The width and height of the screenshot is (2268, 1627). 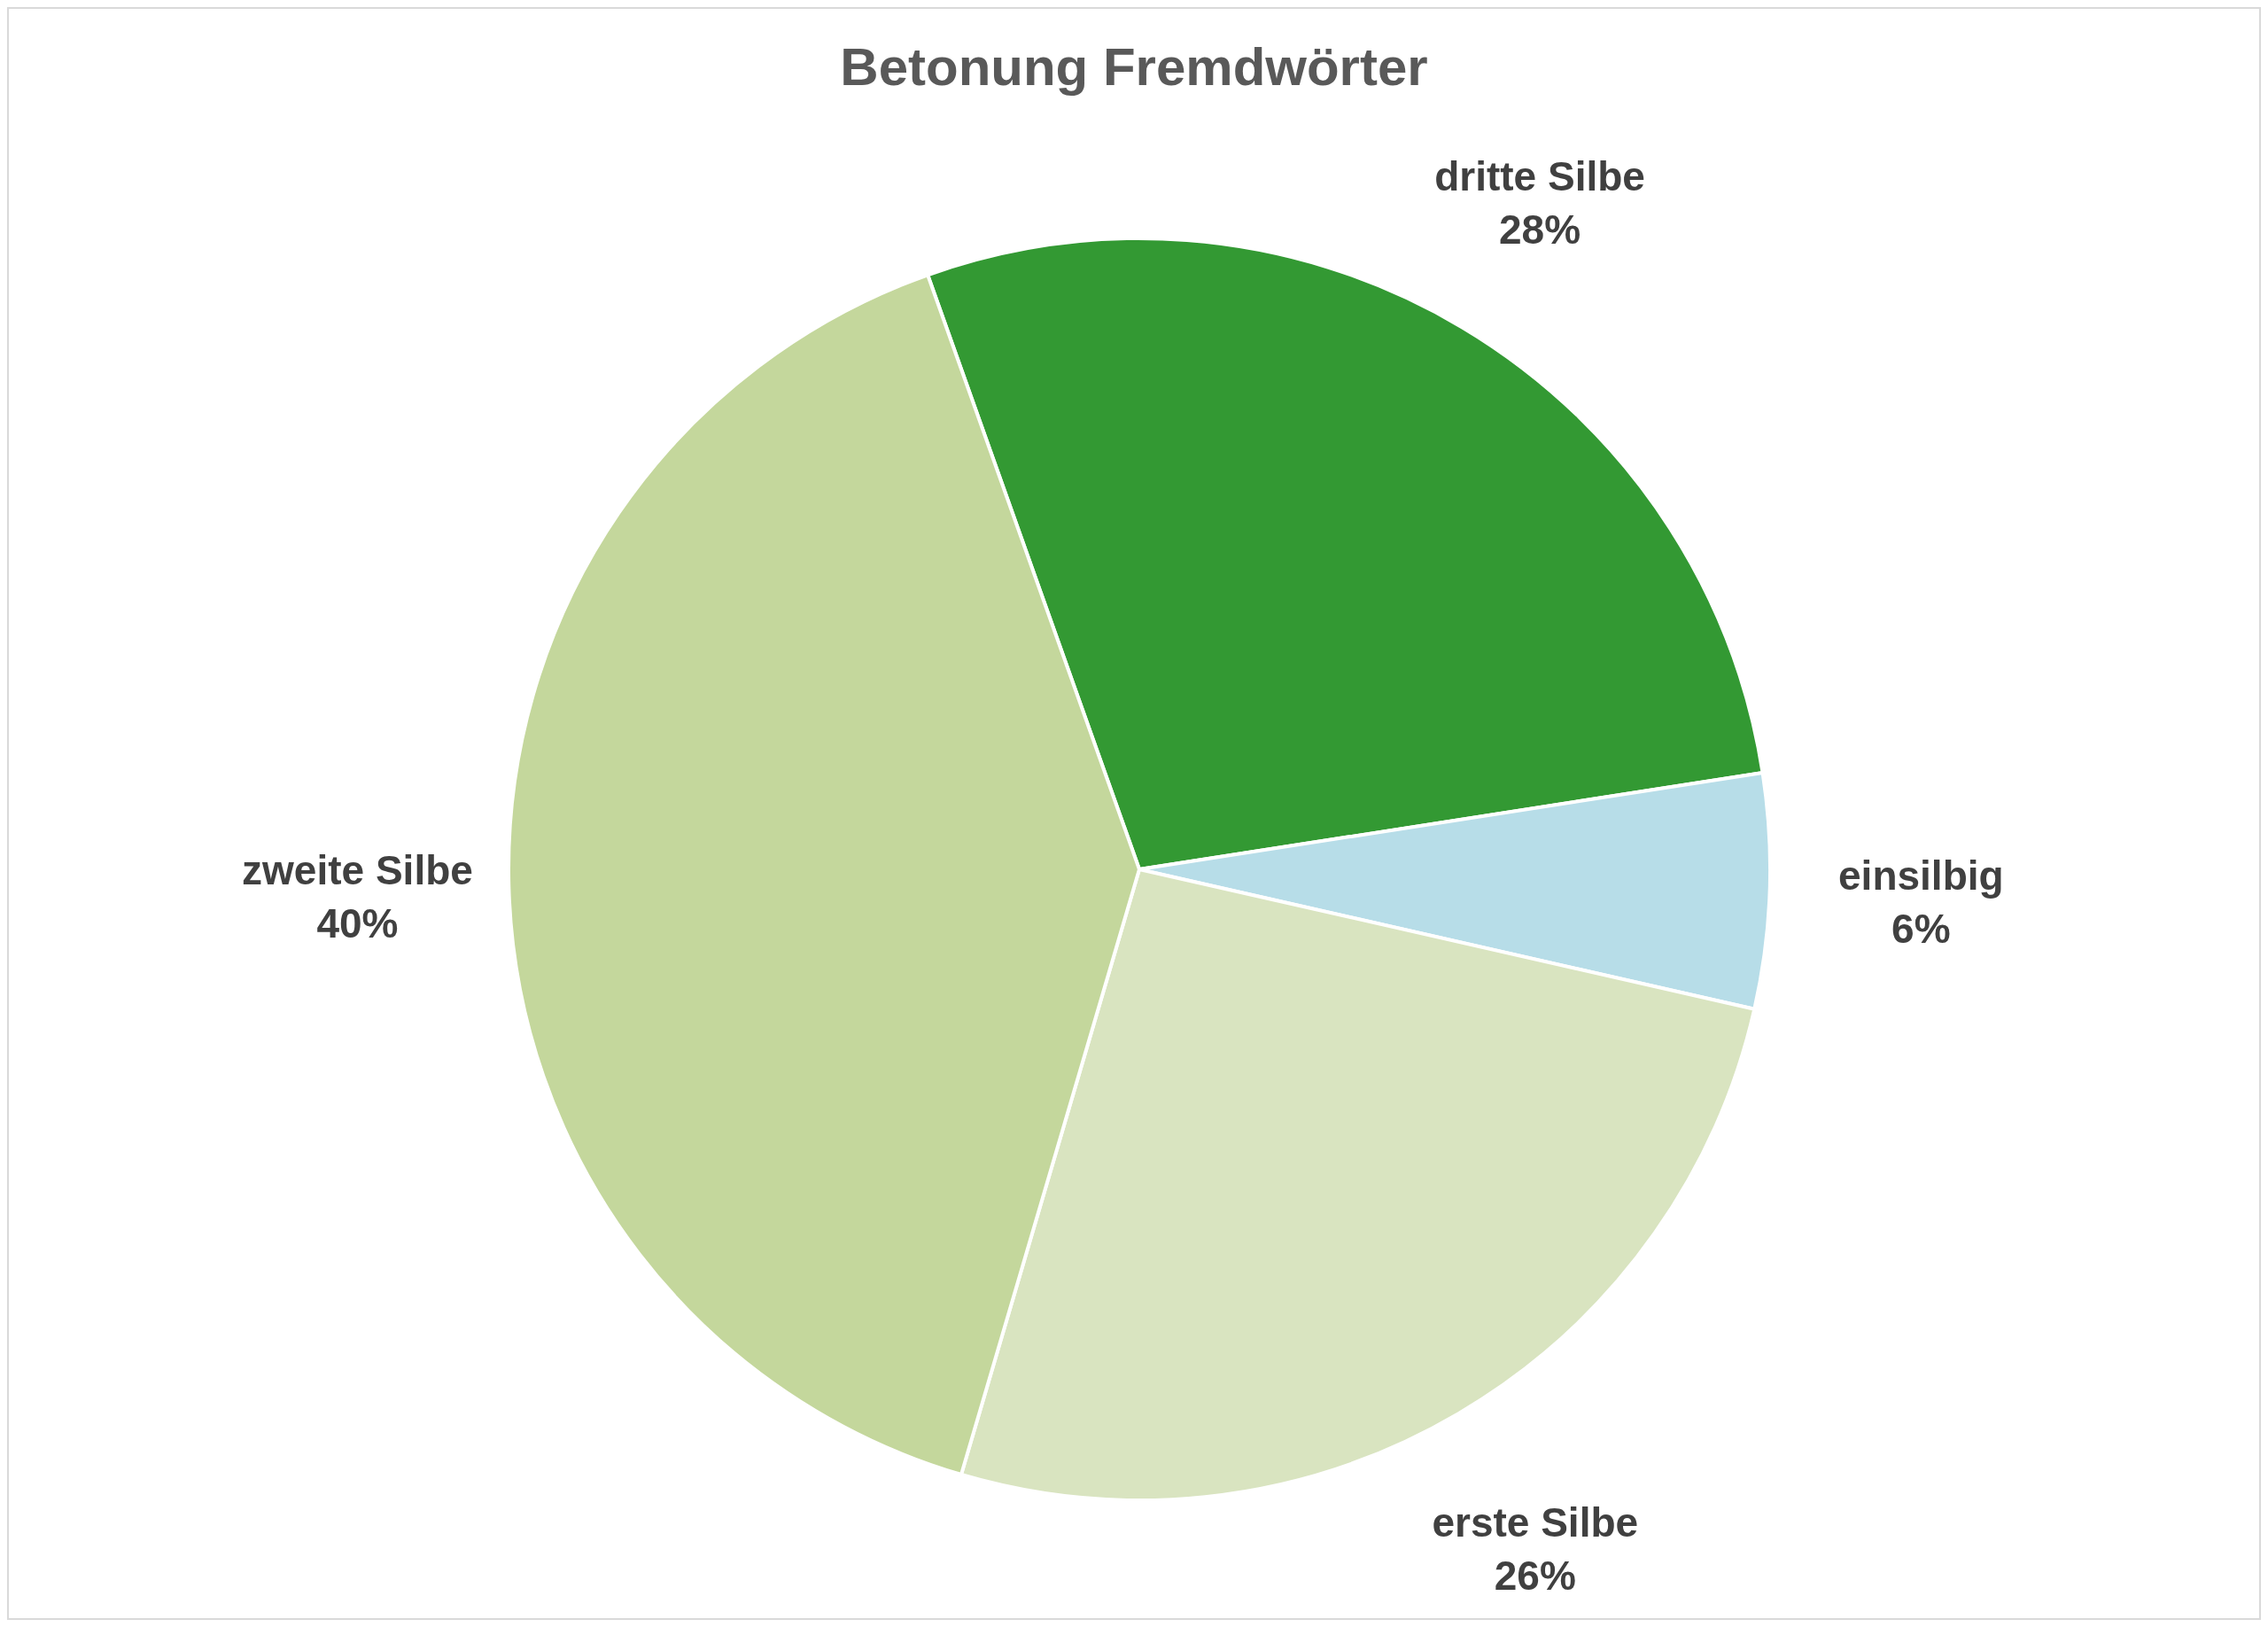 I want to click on slice-label: einsilbig, so click(x=1921, y=875).